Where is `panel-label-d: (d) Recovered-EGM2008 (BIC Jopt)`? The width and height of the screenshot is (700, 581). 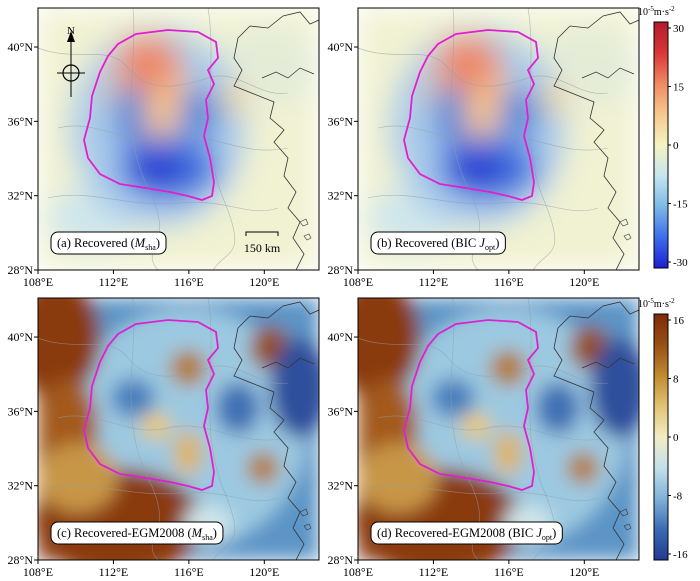 panel-label-d: (d) Recovered-EGM2008 (BIC Jopt) is located at coordinates (466, 533).